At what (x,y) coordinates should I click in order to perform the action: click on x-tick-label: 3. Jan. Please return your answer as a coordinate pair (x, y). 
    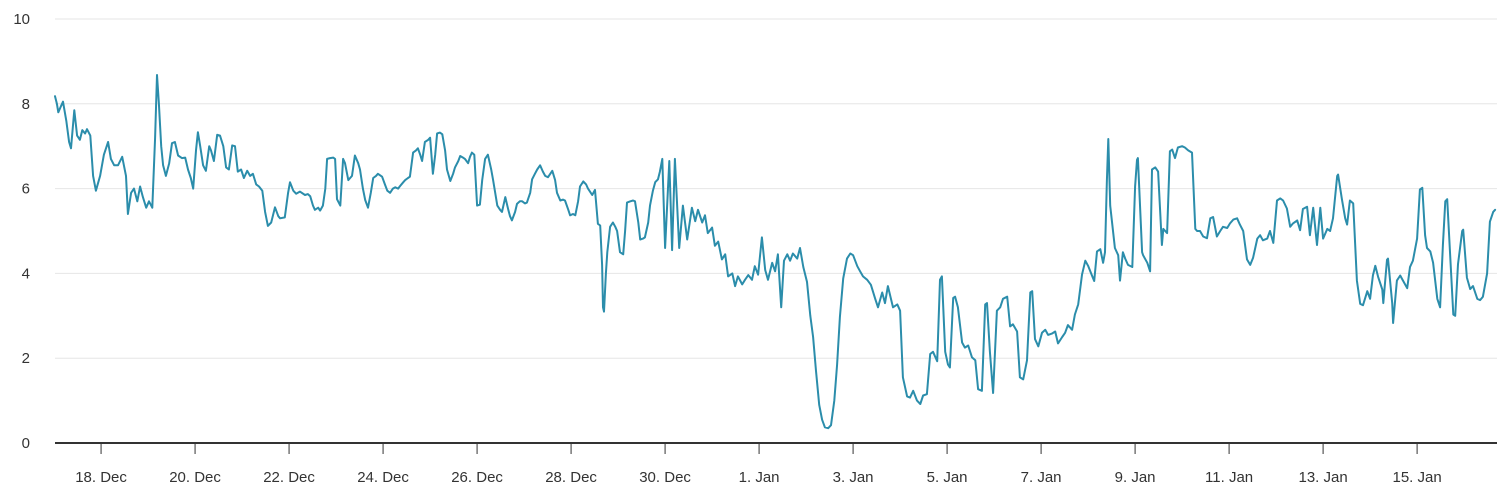
    Looking at the image, I should click on (853, 477).